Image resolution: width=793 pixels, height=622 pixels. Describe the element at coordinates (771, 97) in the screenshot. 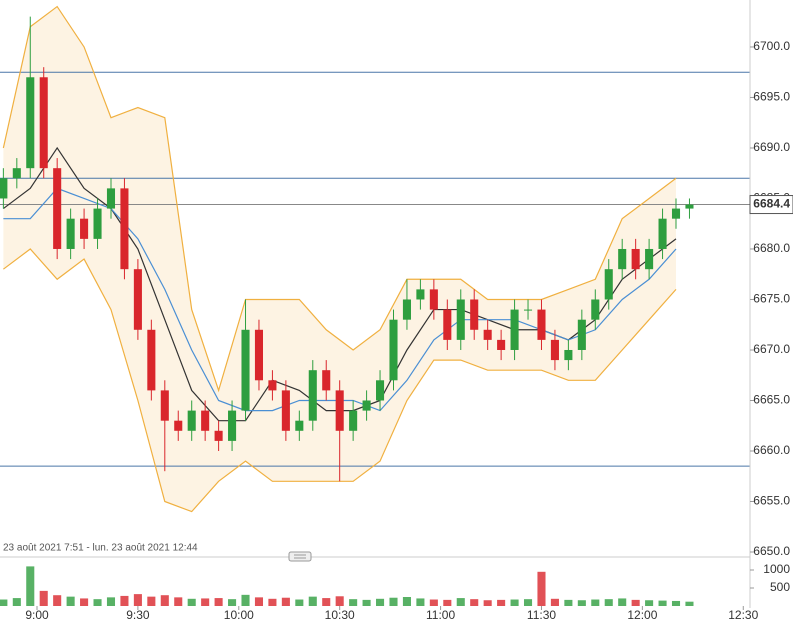

I see `y-tick-label: 6695.0` at that location.